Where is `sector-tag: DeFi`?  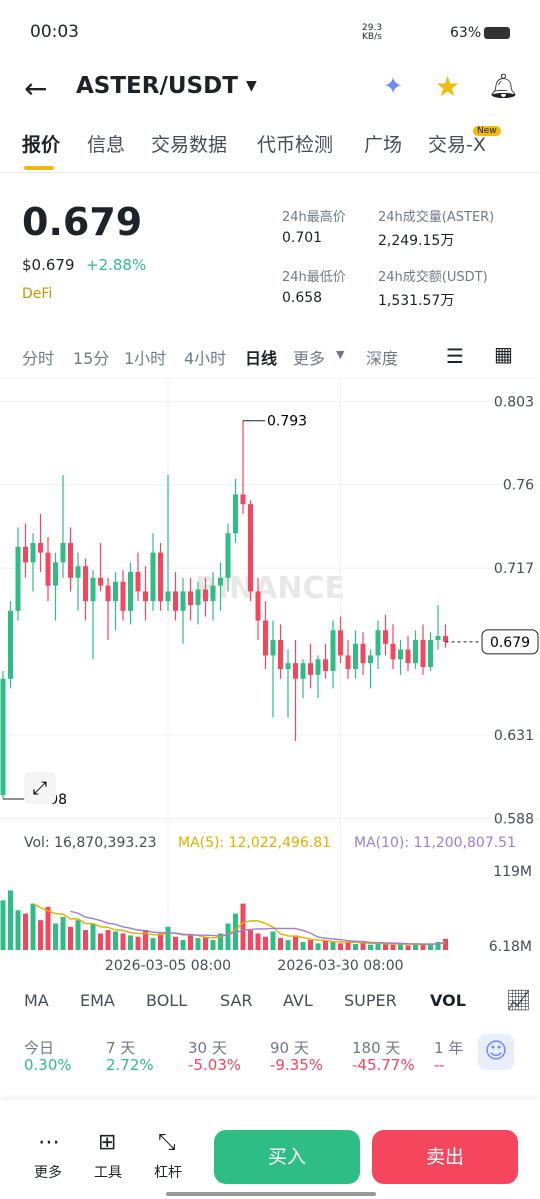
sector-tag: DeFi is located at coordinates (37, 294).